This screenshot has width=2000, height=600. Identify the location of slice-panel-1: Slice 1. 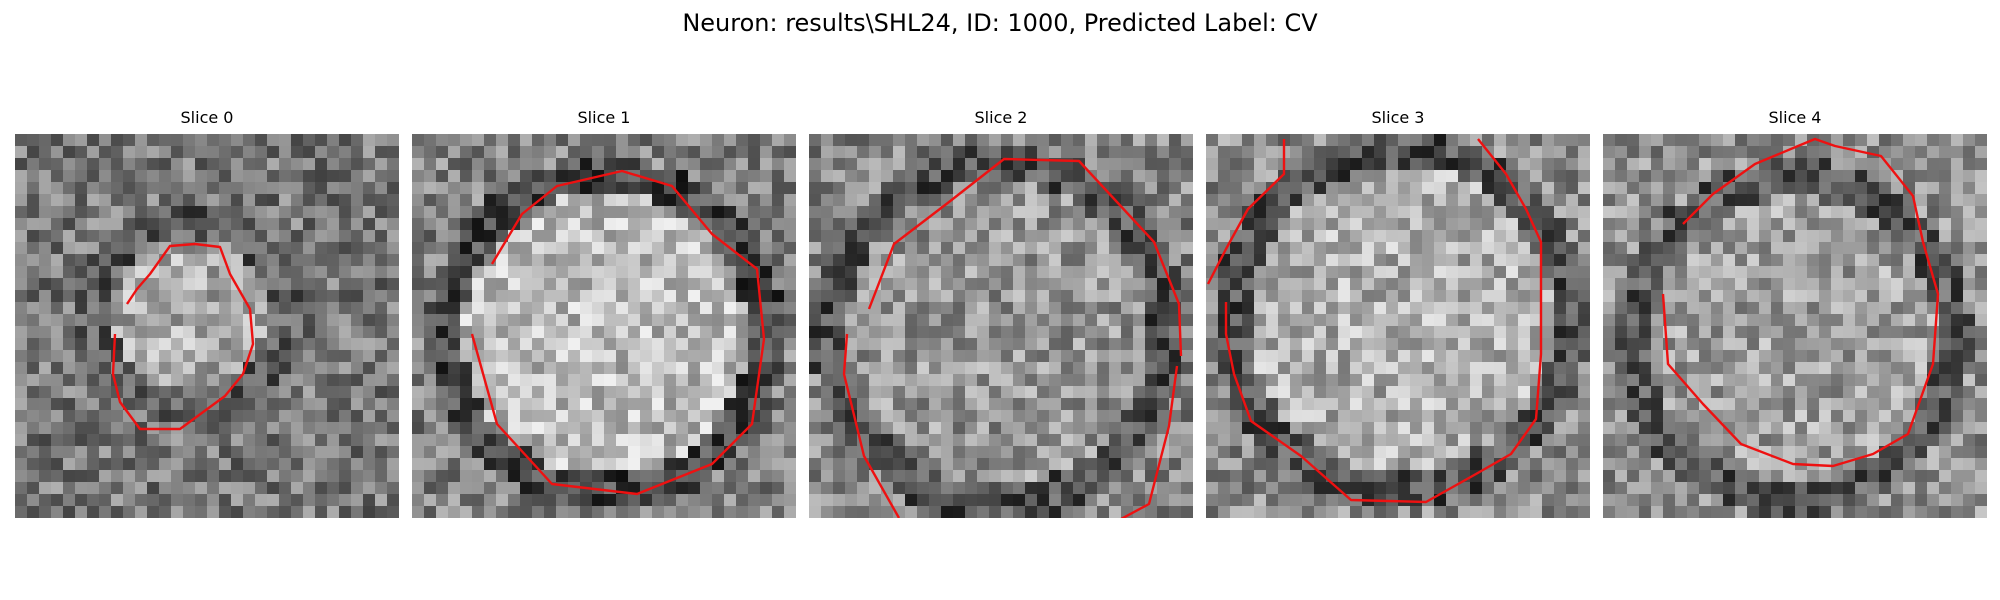
(604, 313).